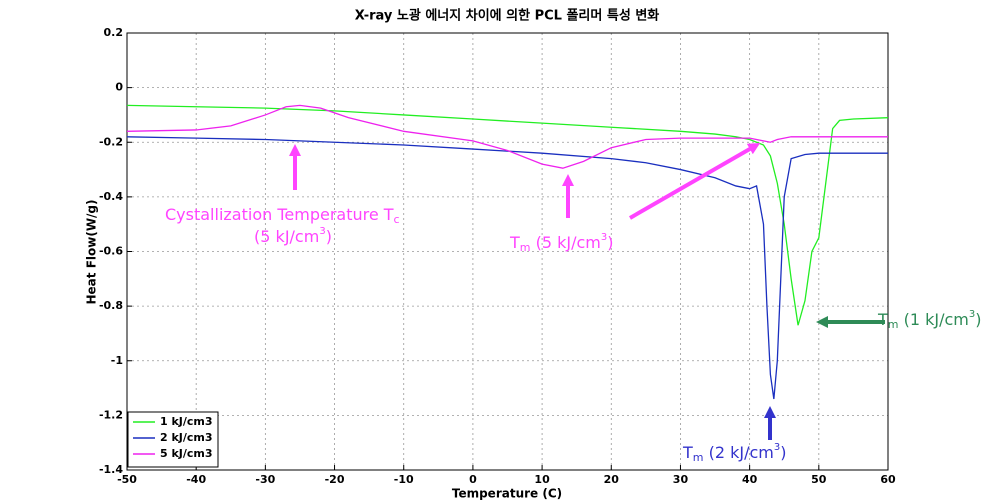 The width and height of the screenshot is (1006, 503). I want to click on arrow, so click(695, 181).